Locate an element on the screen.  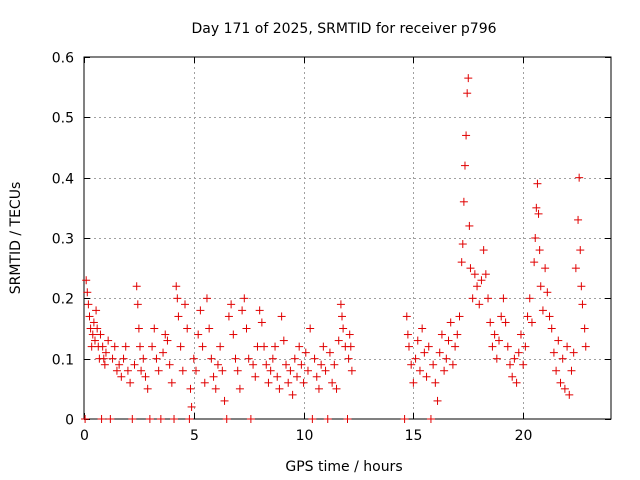
y-tick-labels: 0 0.1 0.2 0.3 0.4 0.5 0.6 is located at coordinates (63, 240).